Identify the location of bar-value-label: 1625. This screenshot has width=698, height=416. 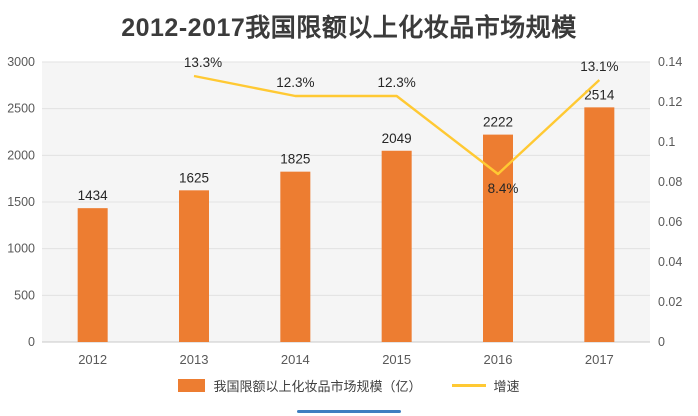
(194, 177).